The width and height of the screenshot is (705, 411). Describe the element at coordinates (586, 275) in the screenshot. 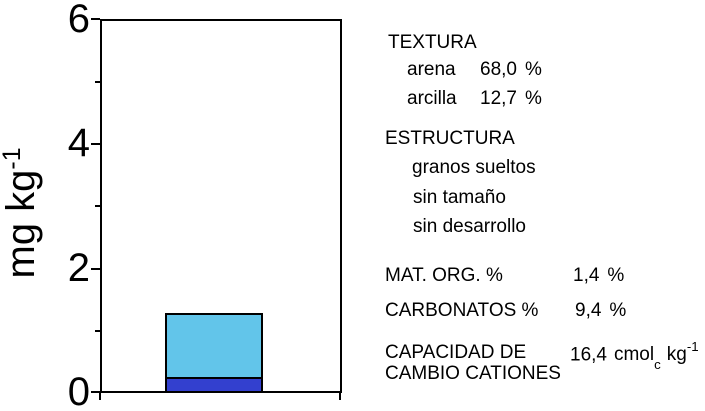

I see `mat-org-value-number: 1,4` at that location.